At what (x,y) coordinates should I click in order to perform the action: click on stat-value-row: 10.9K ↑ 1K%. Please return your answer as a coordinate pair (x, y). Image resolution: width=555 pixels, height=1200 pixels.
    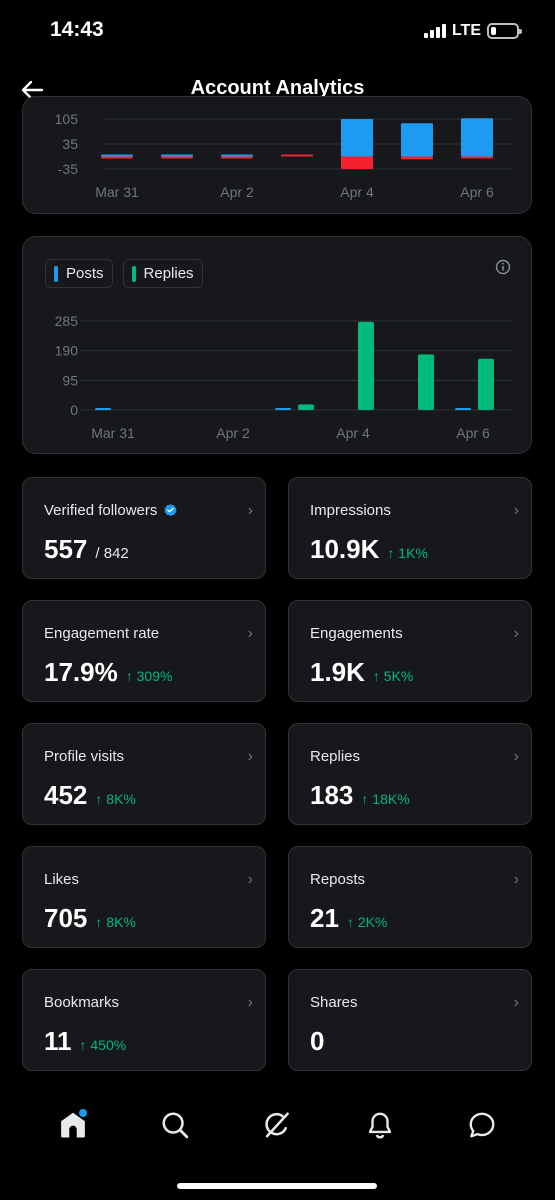
    Looking at the image, I should click on (369, 549).